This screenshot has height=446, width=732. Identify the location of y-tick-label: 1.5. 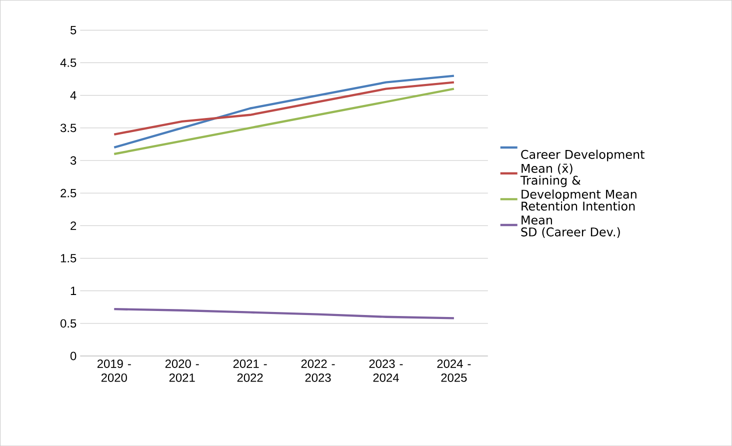
(68, 258).